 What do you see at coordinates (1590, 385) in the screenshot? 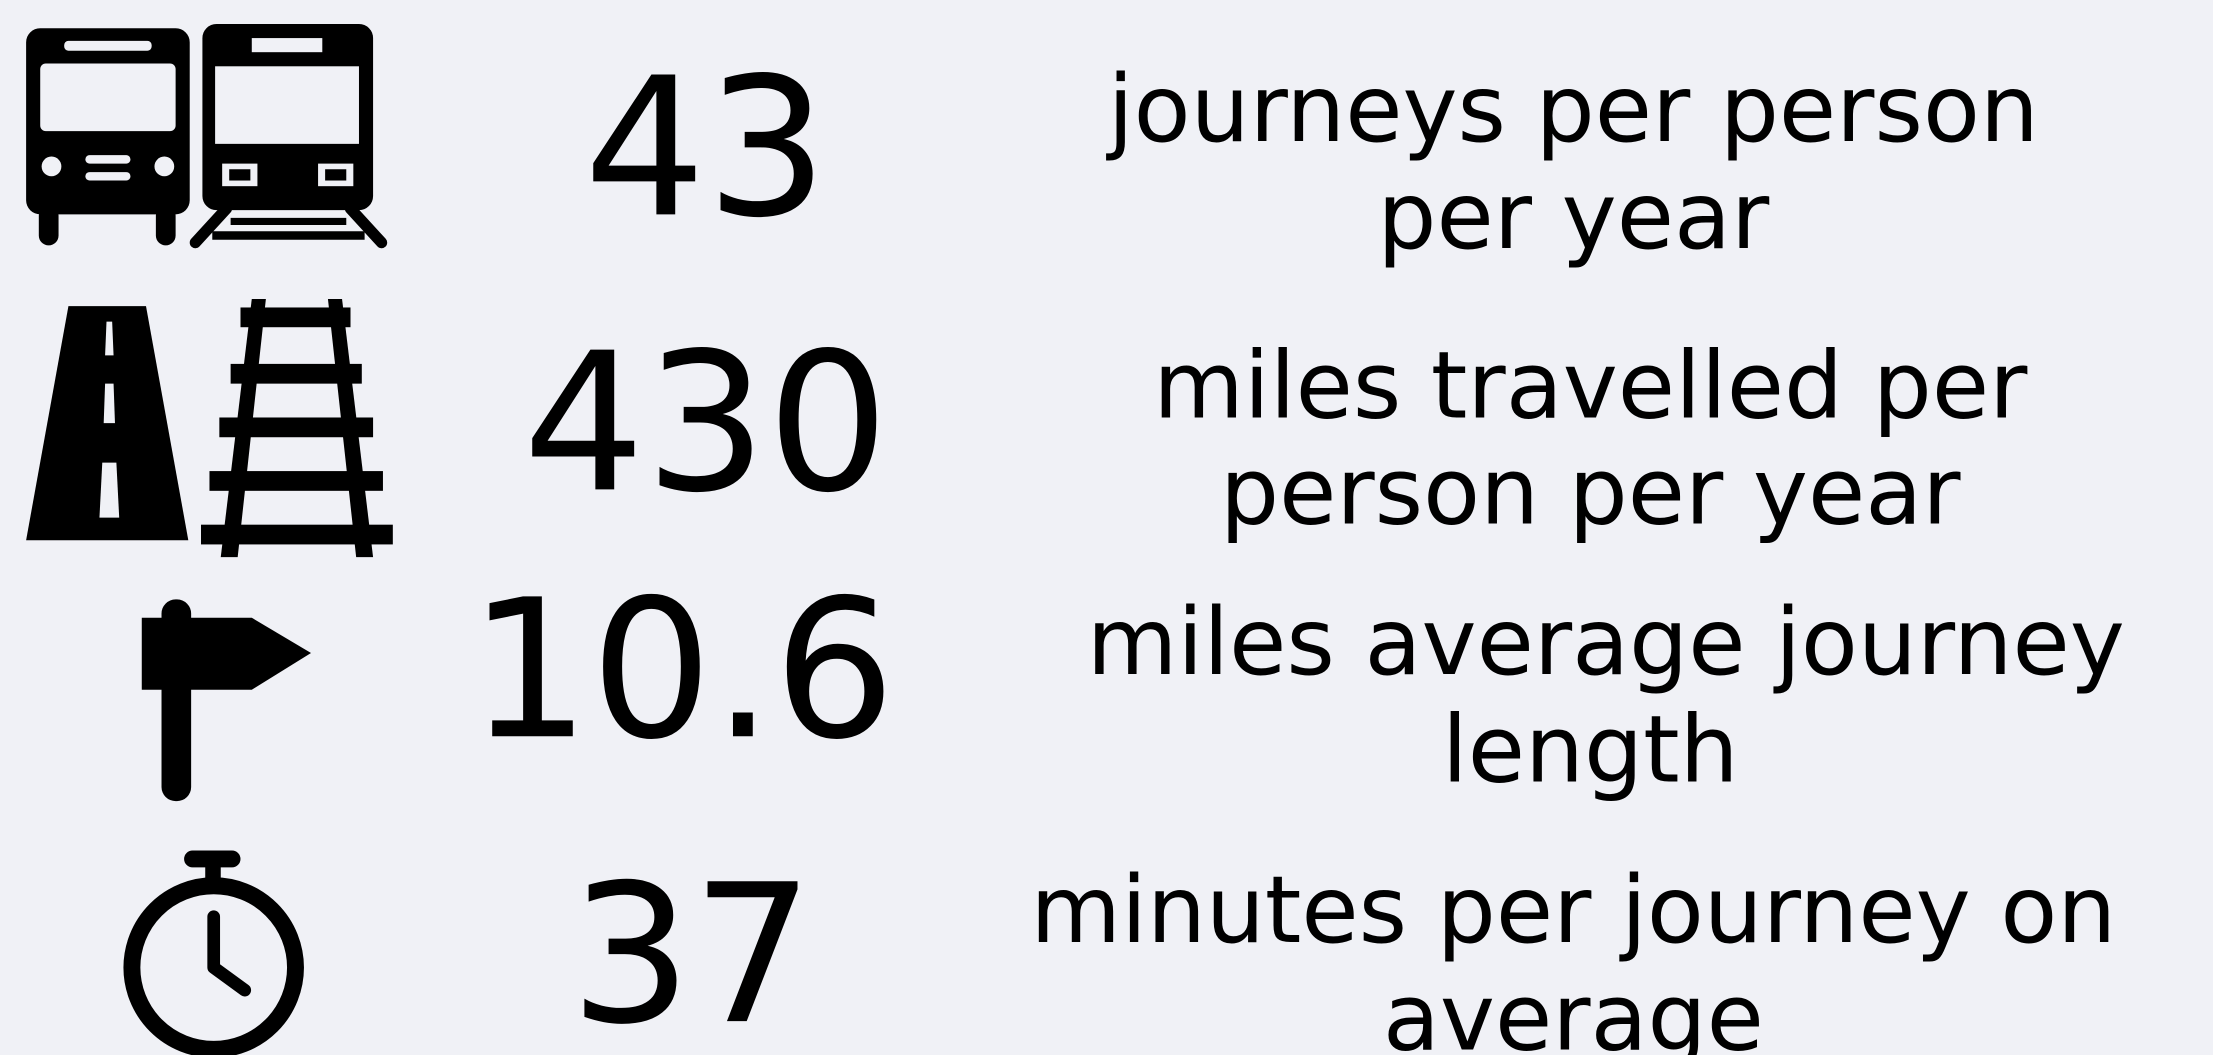
I see `stat-label: miles travelled per` at bounding box center [1590, 385].